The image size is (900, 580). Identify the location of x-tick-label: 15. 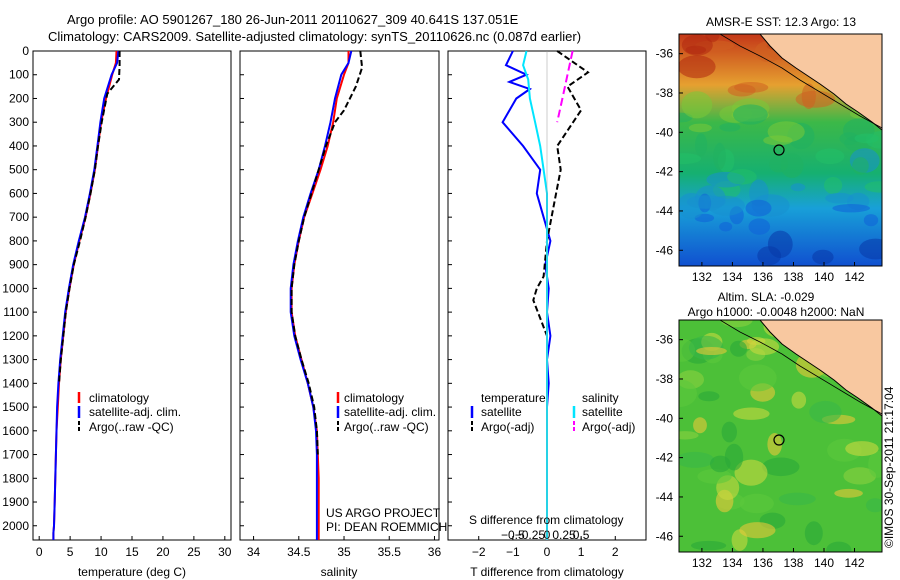
(132, 552).